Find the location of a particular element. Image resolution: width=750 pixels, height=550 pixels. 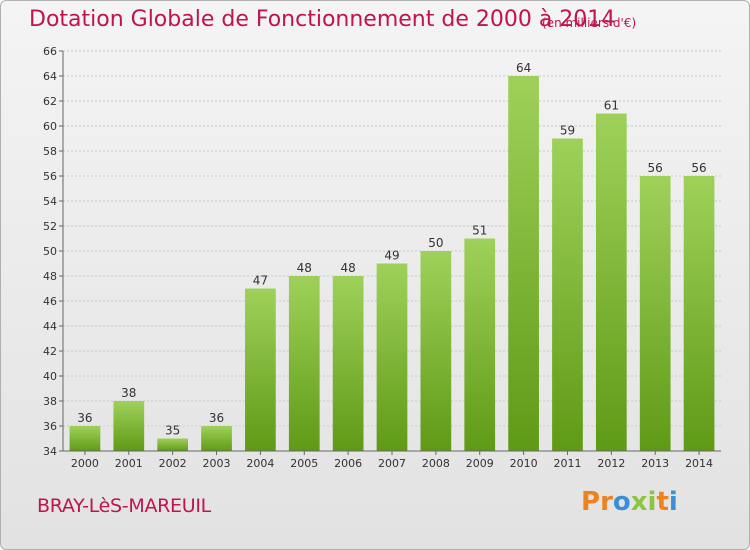

data-label-2010: 64 is located at coordinates (523, 68).